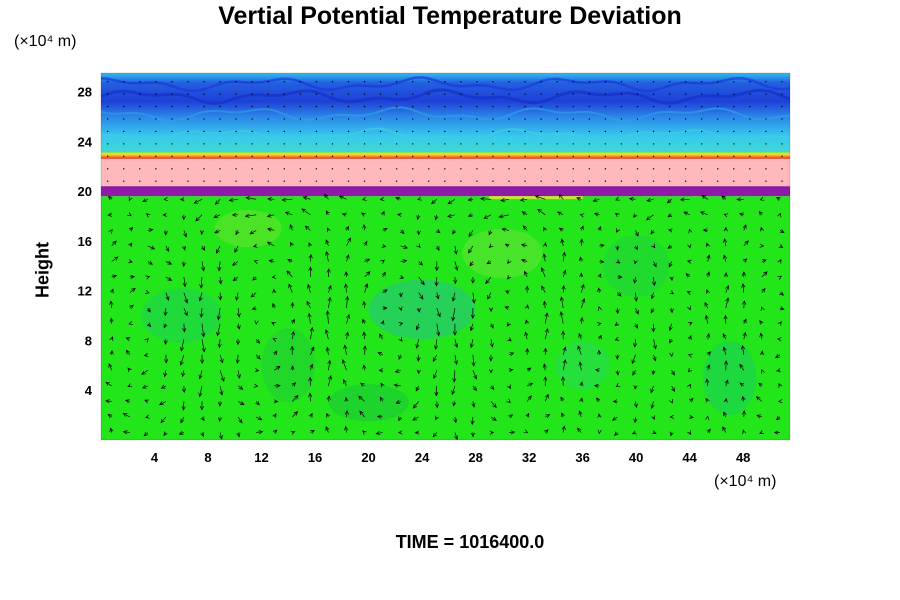  Describe the element at coordinates (155, 457) in the screenshot. I see `x-tick-label: 4` at that location.